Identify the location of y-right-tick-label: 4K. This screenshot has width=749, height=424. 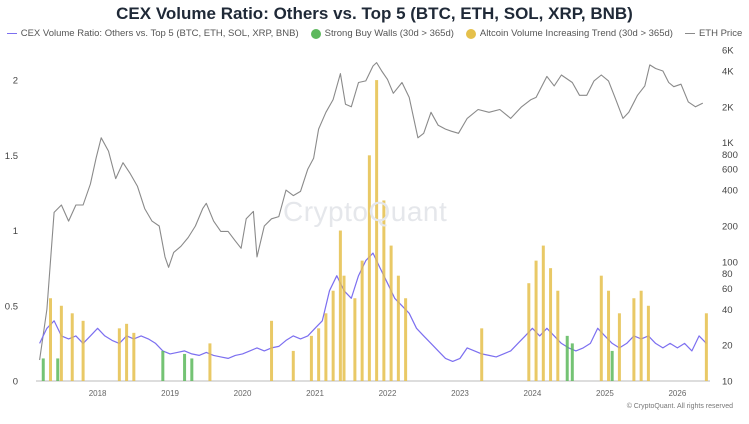
(728, 71).